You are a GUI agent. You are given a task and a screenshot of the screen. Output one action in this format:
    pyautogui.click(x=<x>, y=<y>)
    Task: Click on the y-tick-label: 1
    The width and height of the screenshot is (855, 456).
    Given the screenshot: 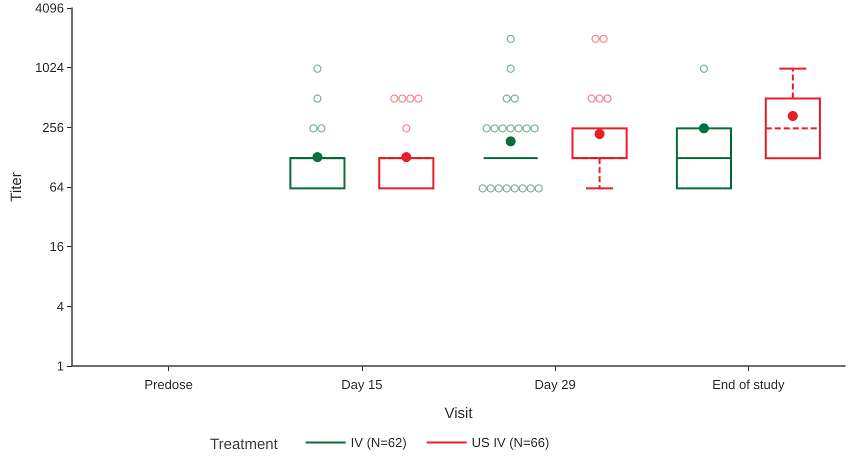 What is the action you would take?
    pyautogui.click(x=60, y=366)
    